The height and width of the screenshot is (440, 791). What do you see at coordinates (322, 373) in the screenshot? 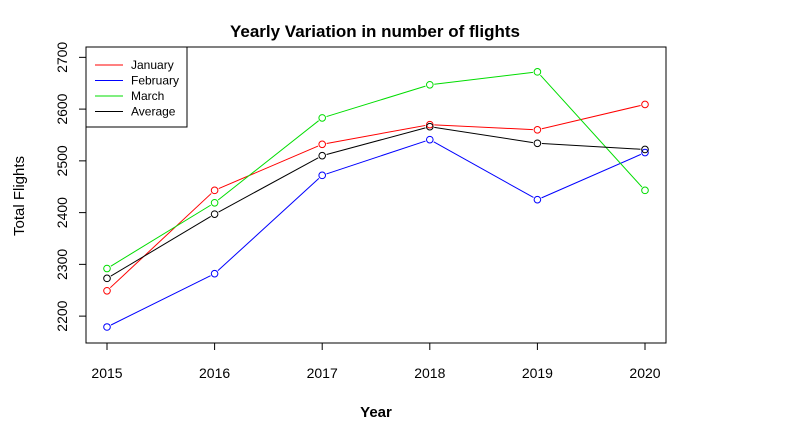
I see `x-tick-label: 2017` at bounding box center [322, 373].